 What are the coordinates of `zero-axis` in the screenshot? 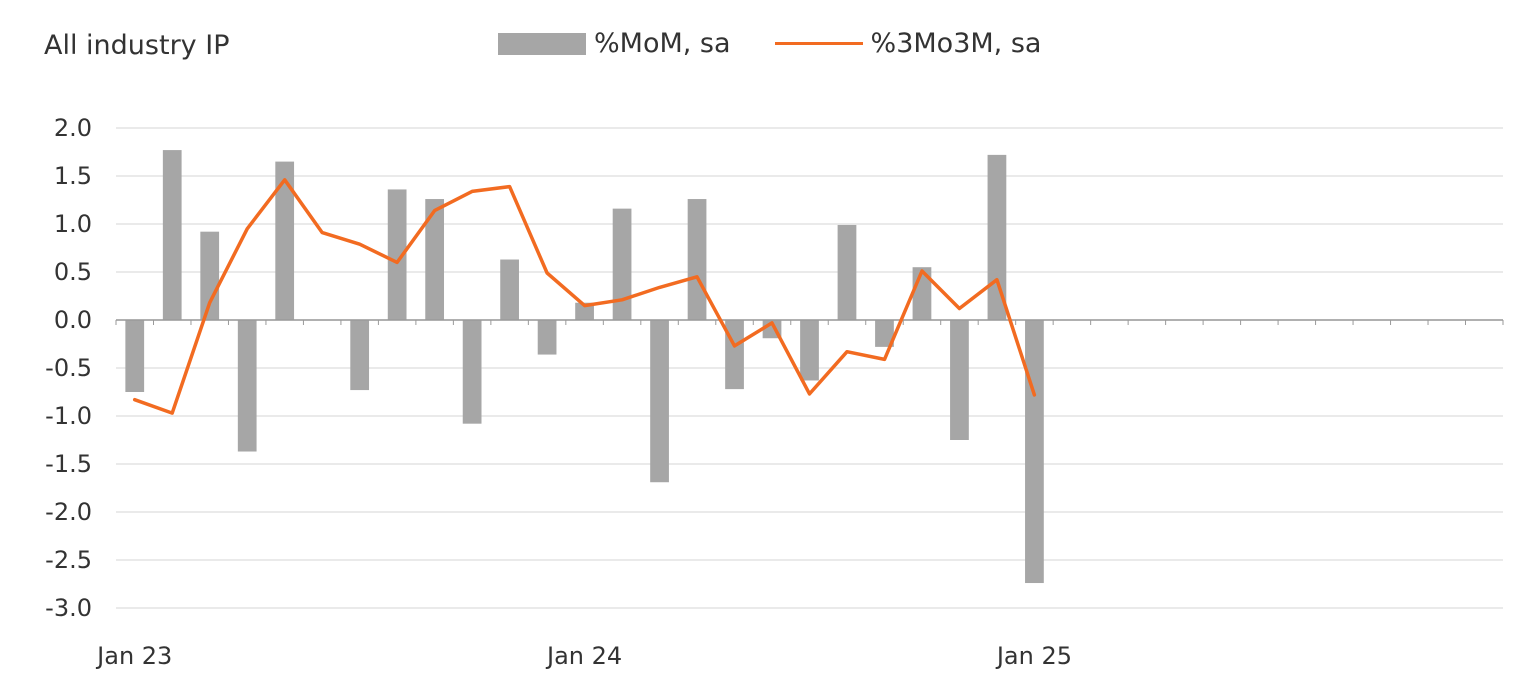 It's located at (809, 322).